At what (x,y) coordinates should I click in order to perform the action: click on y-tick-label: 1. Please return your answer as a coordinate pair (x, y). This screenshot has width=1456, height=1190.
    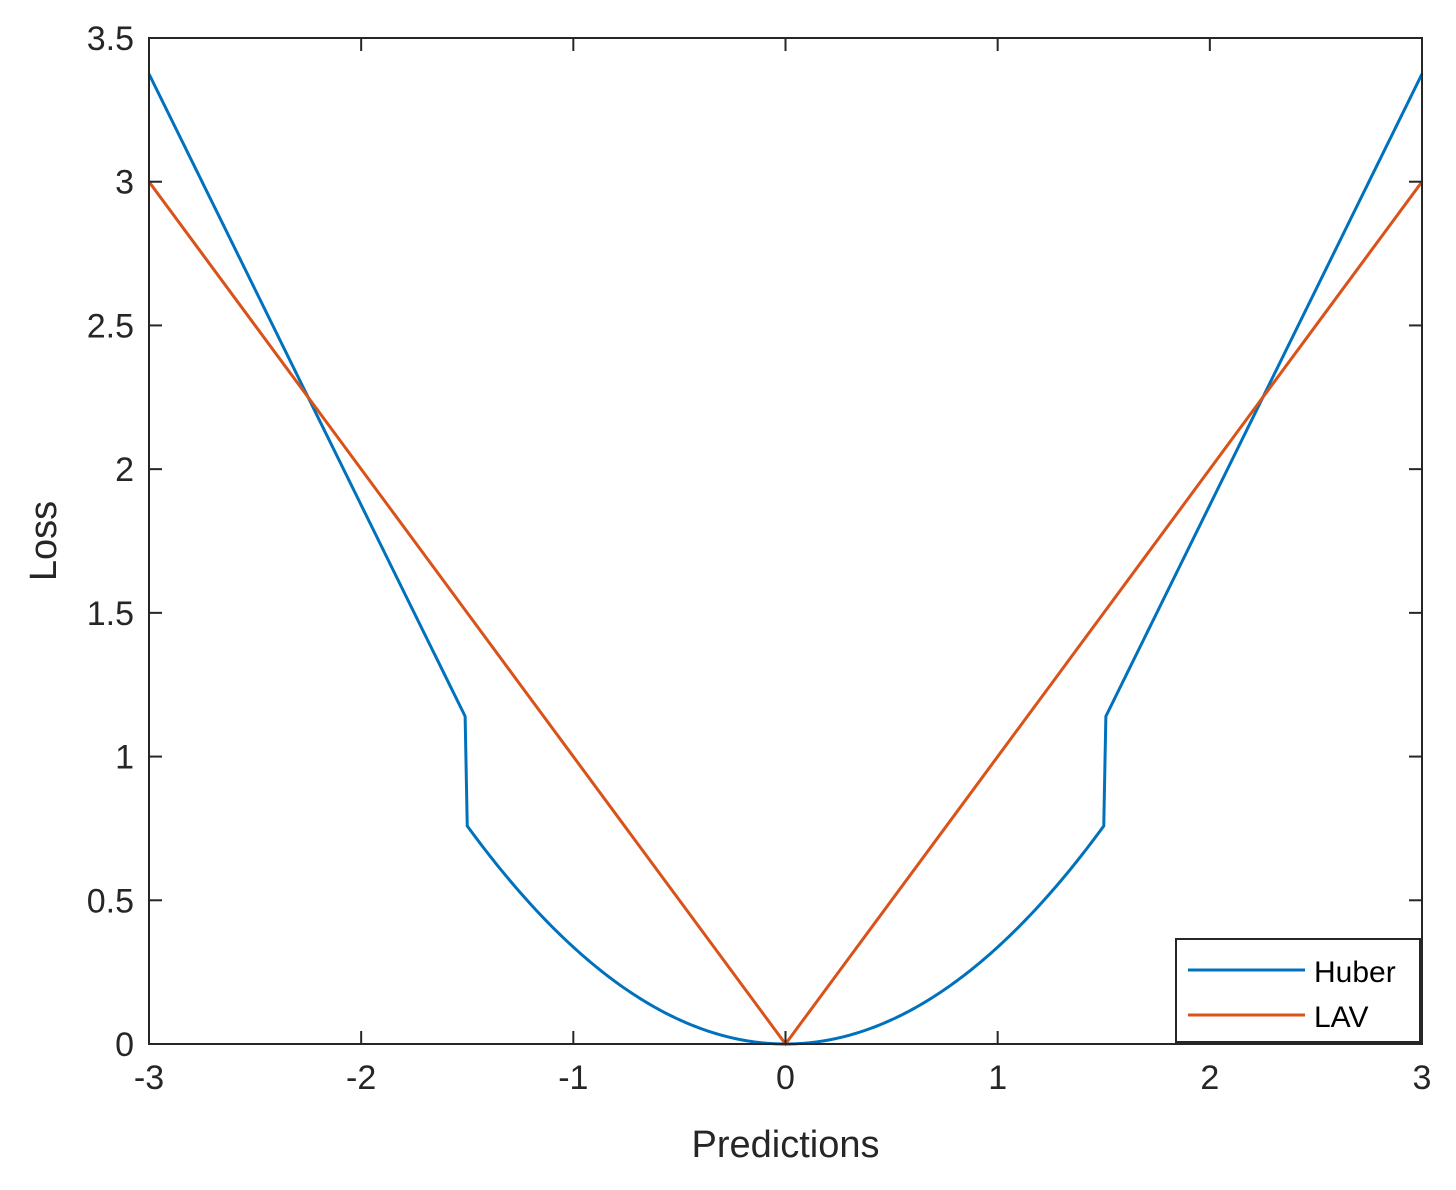
    Looking at the image, I should click on (124, 758).